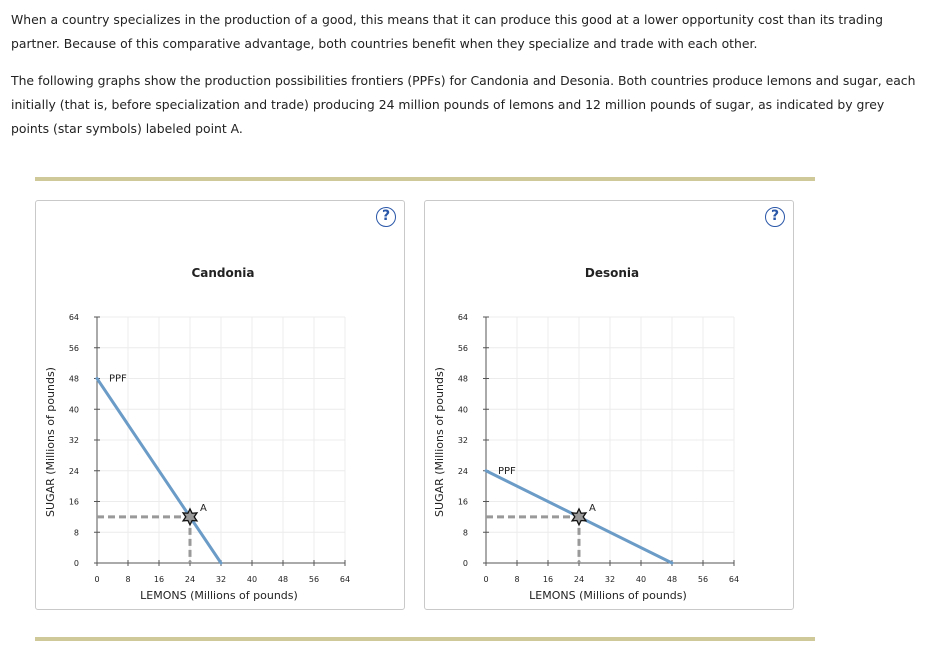 This screenshot has width=932, height=653. What do you see at coordinates (612, 273) in the screenshot?
I see `chart-title: Desonia` at bounding box center [612, 273].